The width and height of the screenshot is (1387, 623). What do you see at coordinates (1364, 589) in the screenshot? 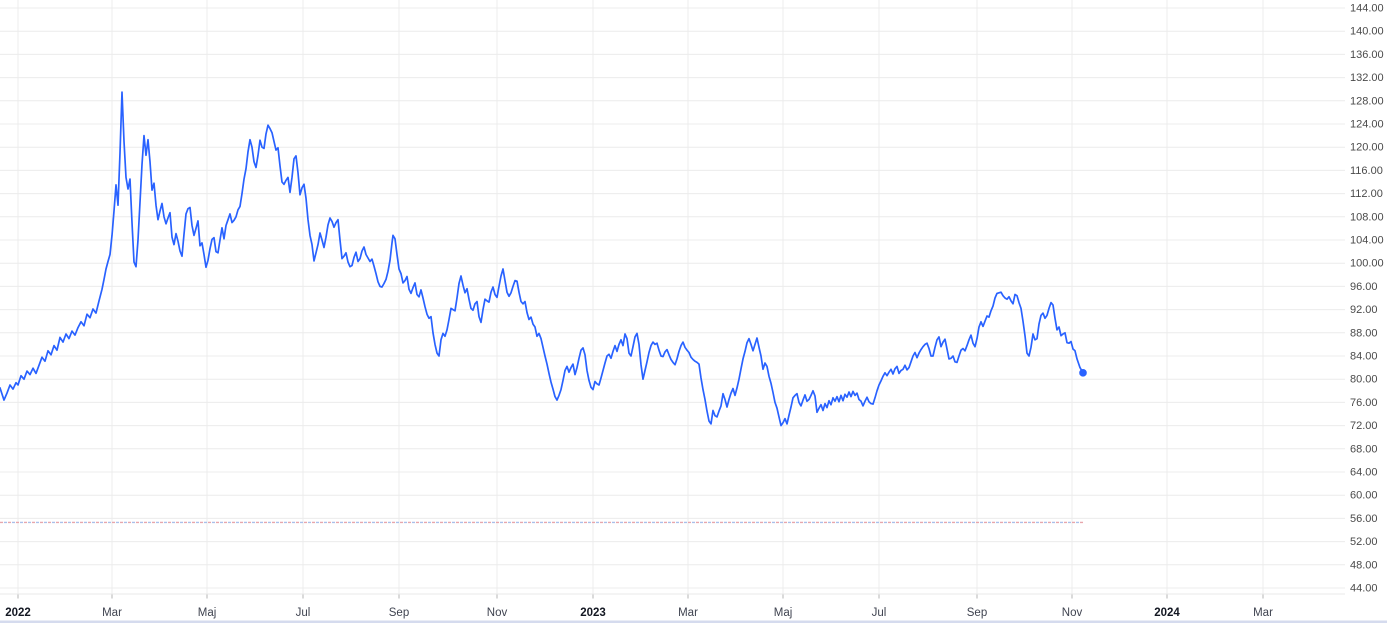
I see `price-axis-label: 44.00` at bounding box center [1364, 589].